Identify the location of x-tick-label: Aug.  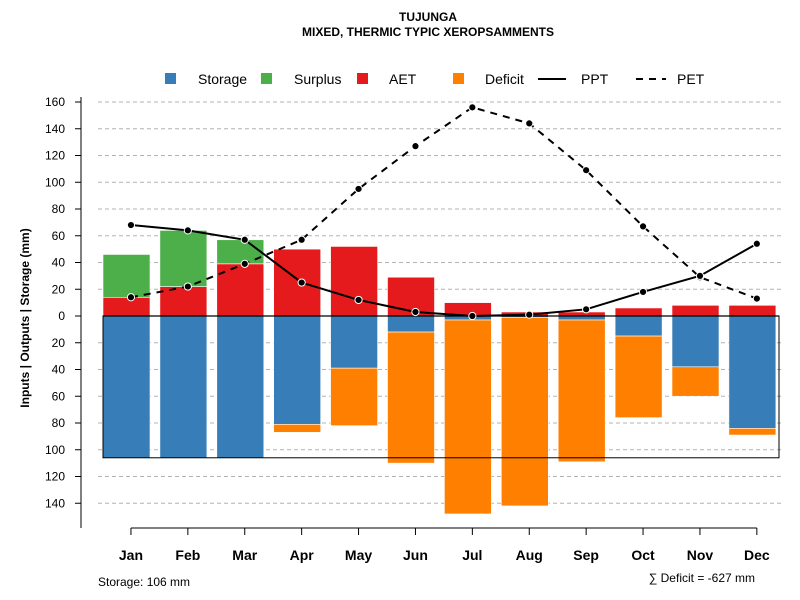
(529, 555).